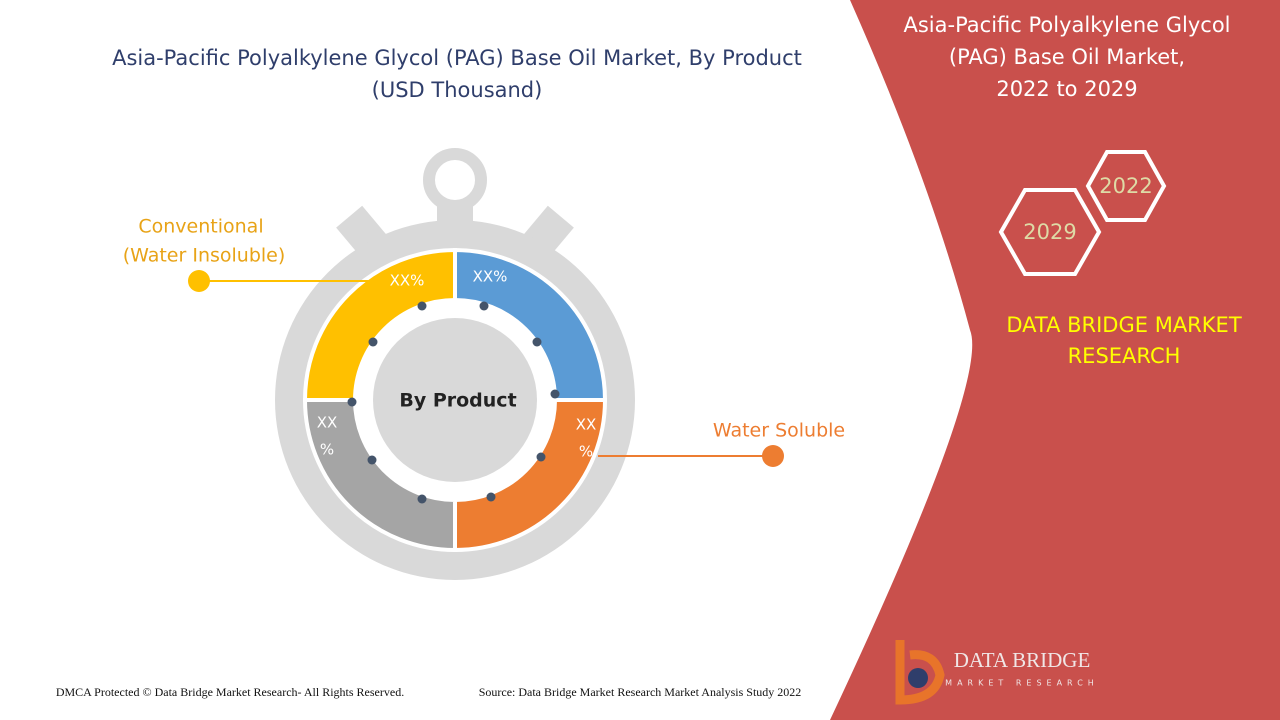 The image size is (1280, 720). Describe the element at coordinates (1067, 57) in the screenshot. I see `panel-title: (PAG) Base Oil Market,` at that location.